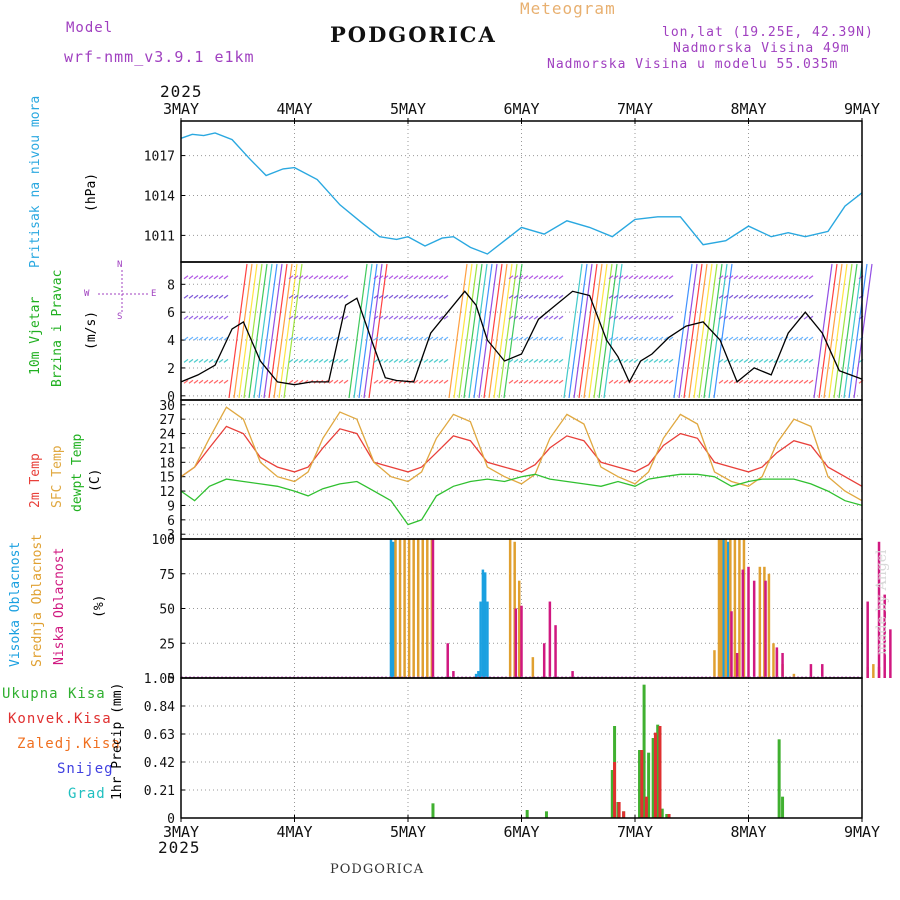 The image size is (900, 900). I want to click on y-tick-label: 0.63, so click(159, 735).